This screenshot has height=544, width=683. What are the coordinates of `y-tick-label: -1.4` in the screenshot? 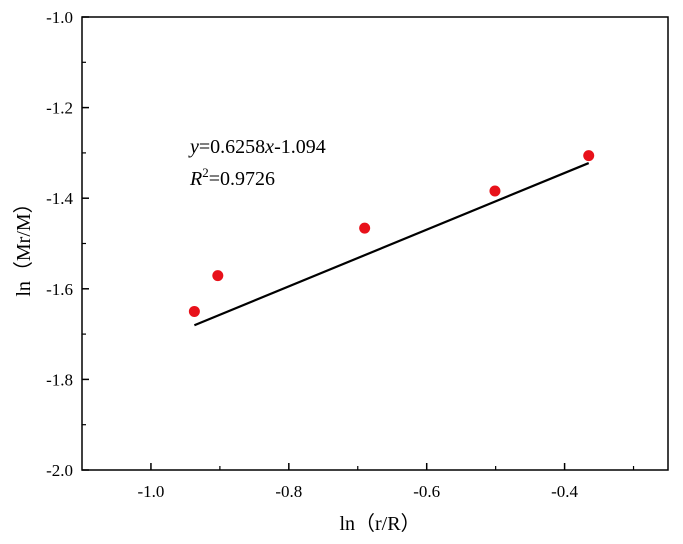 It's located at (59, 198).